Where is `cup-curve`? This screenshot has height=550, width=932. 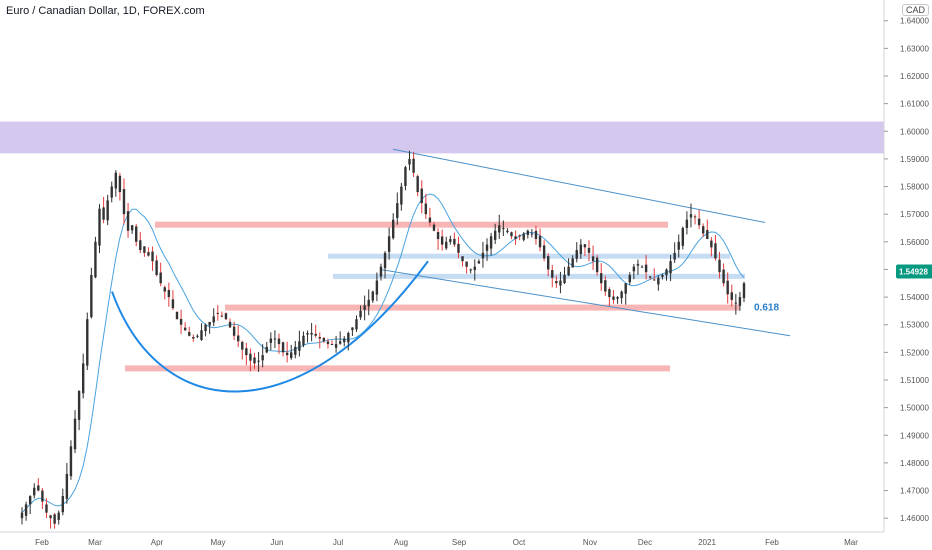 cup-curve is located at coordinates (270, 326).